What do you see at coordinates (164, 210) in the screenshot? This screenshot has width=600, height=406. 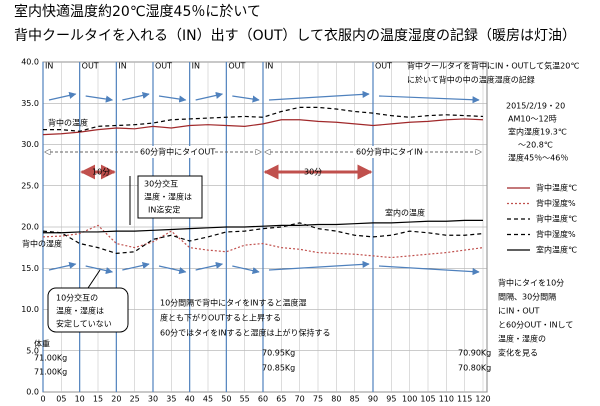 I see `annotation: IN迄安定` at bounding box center [164, 210].